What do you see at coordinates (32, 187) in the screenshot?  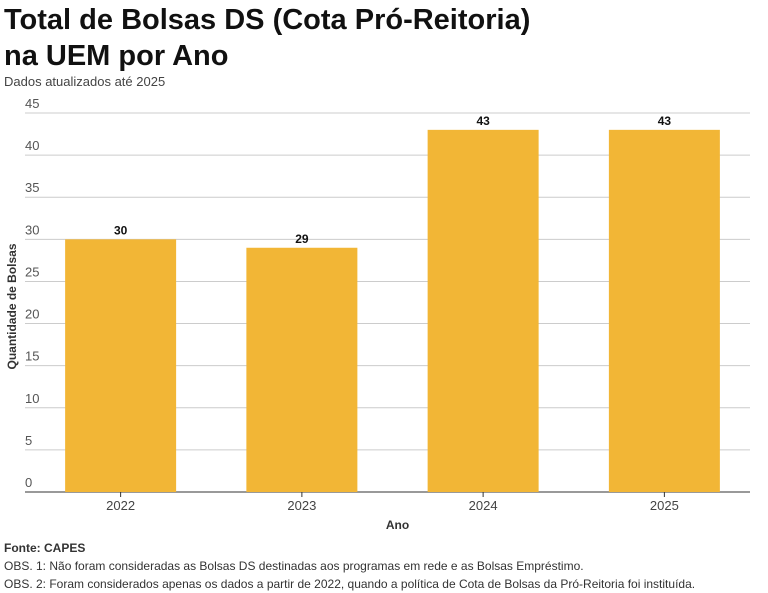 I see `y-tick-label: 35` at bounding box center [32, 187].